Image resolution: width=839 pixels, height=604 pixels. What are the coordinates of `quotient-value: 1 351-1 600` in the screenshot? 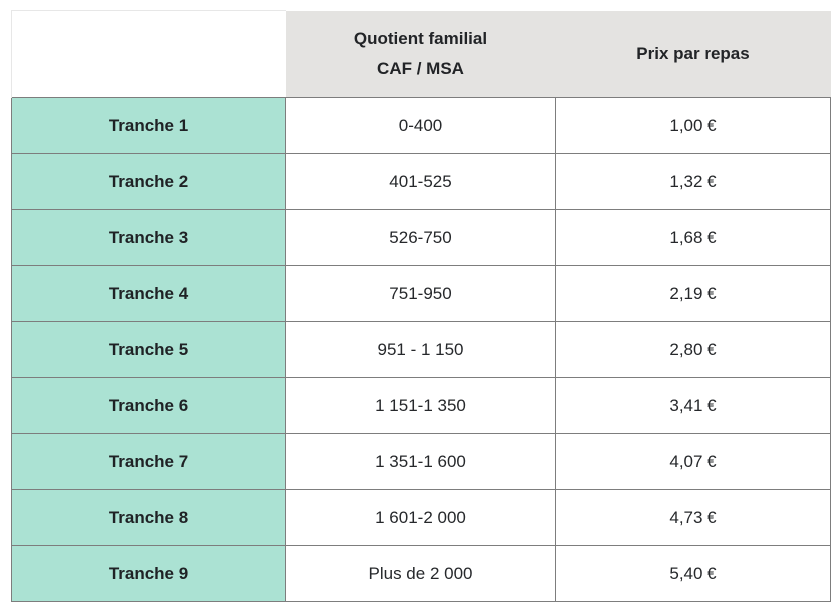 It's located at (420, 461).